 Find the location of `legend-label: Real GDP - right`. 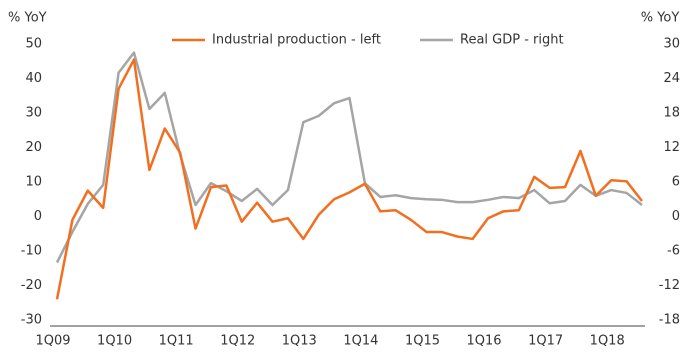

legend-label: Real GDP - right is located at coordinates (512, 40).